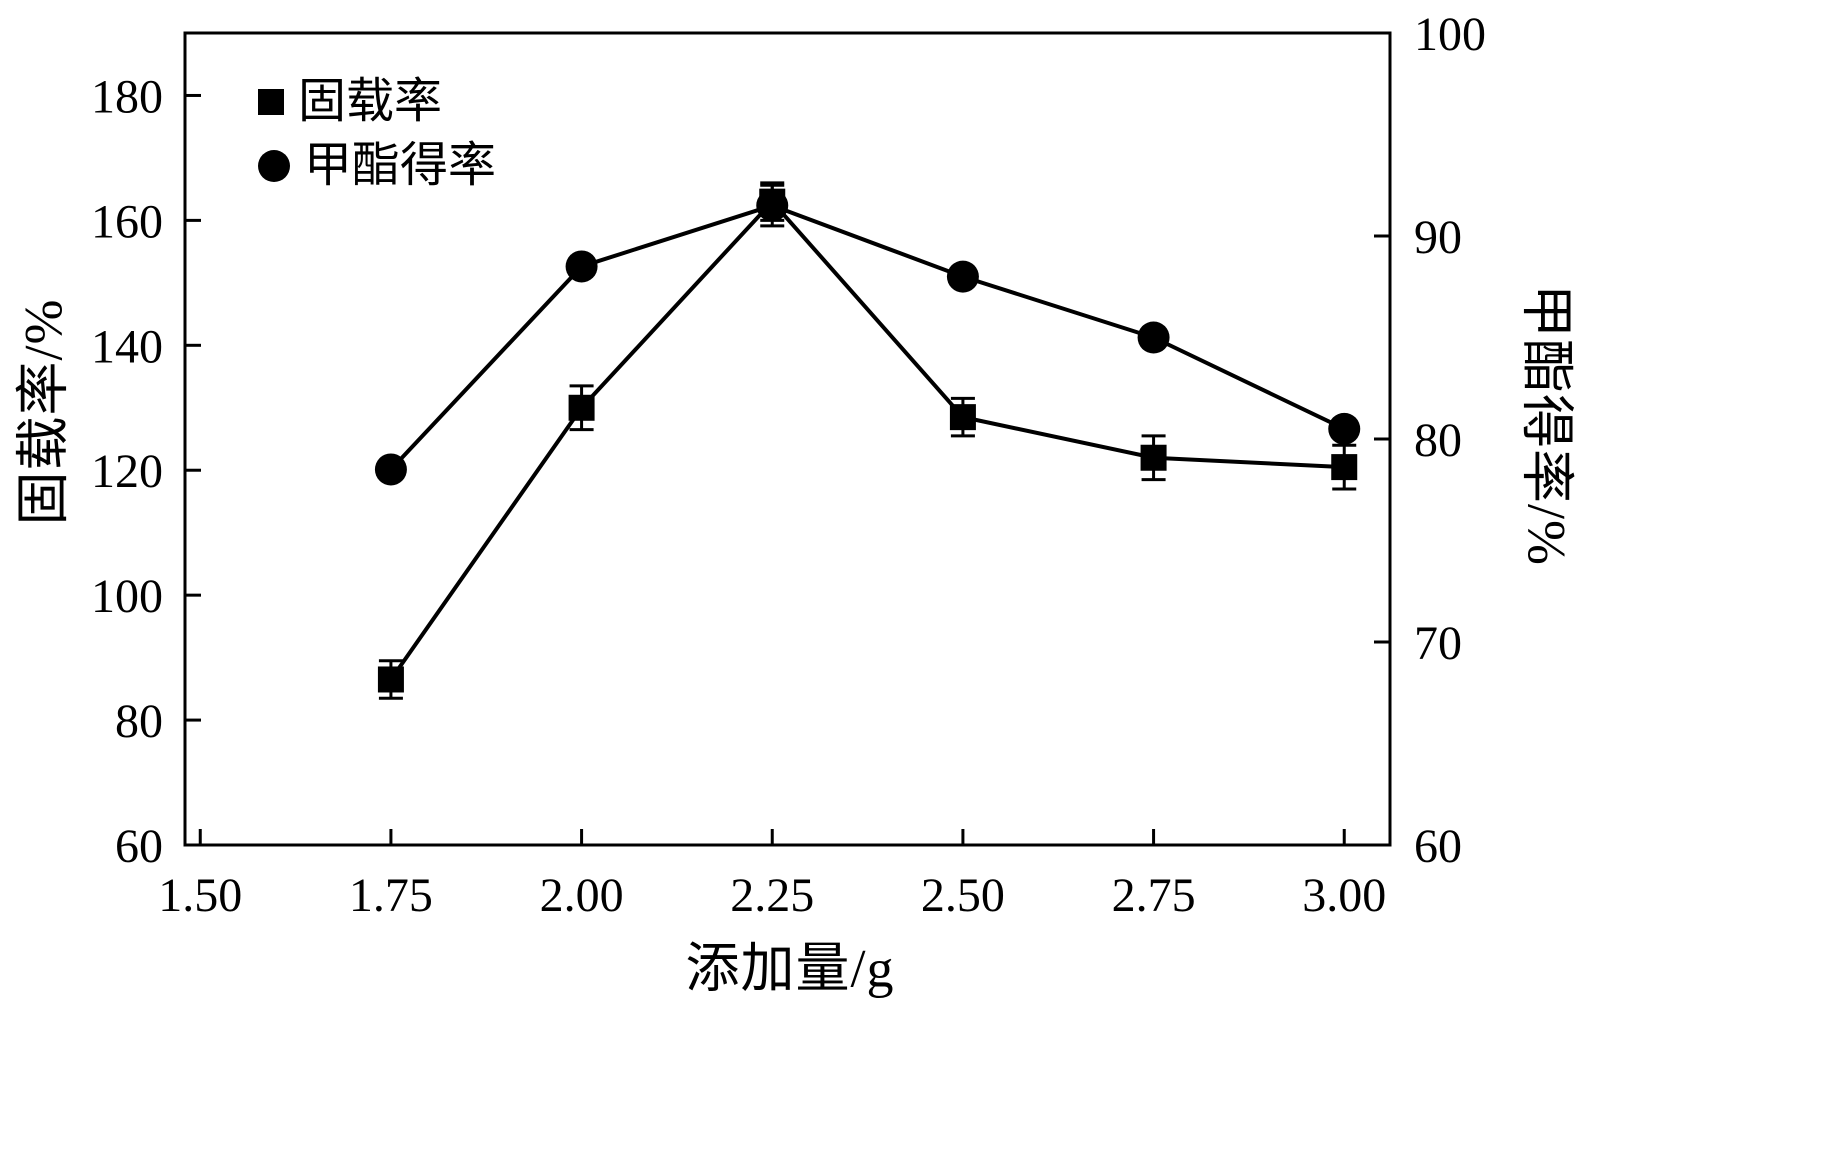 Image resolution: width=1830 pixels, height=1169 pixels. What do you see at coordinates (127, 471) in the screenshot?
I see `left-y-tick-label: 120` at bounding box center [127, 471].